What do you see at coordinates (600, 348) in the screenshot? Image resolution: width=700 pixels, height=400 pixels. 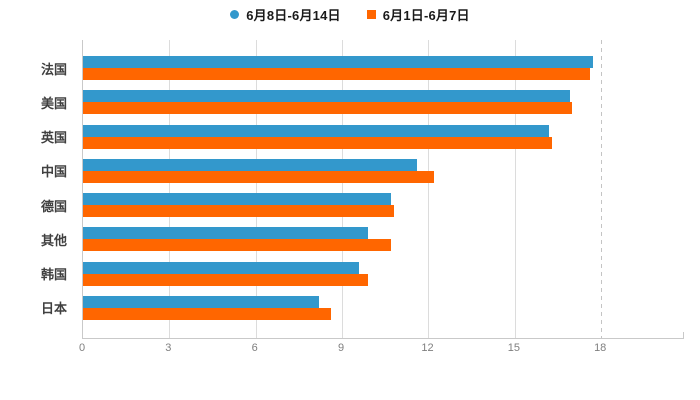 I see `x-tick-label: 18` at bounding box center [600, 348].